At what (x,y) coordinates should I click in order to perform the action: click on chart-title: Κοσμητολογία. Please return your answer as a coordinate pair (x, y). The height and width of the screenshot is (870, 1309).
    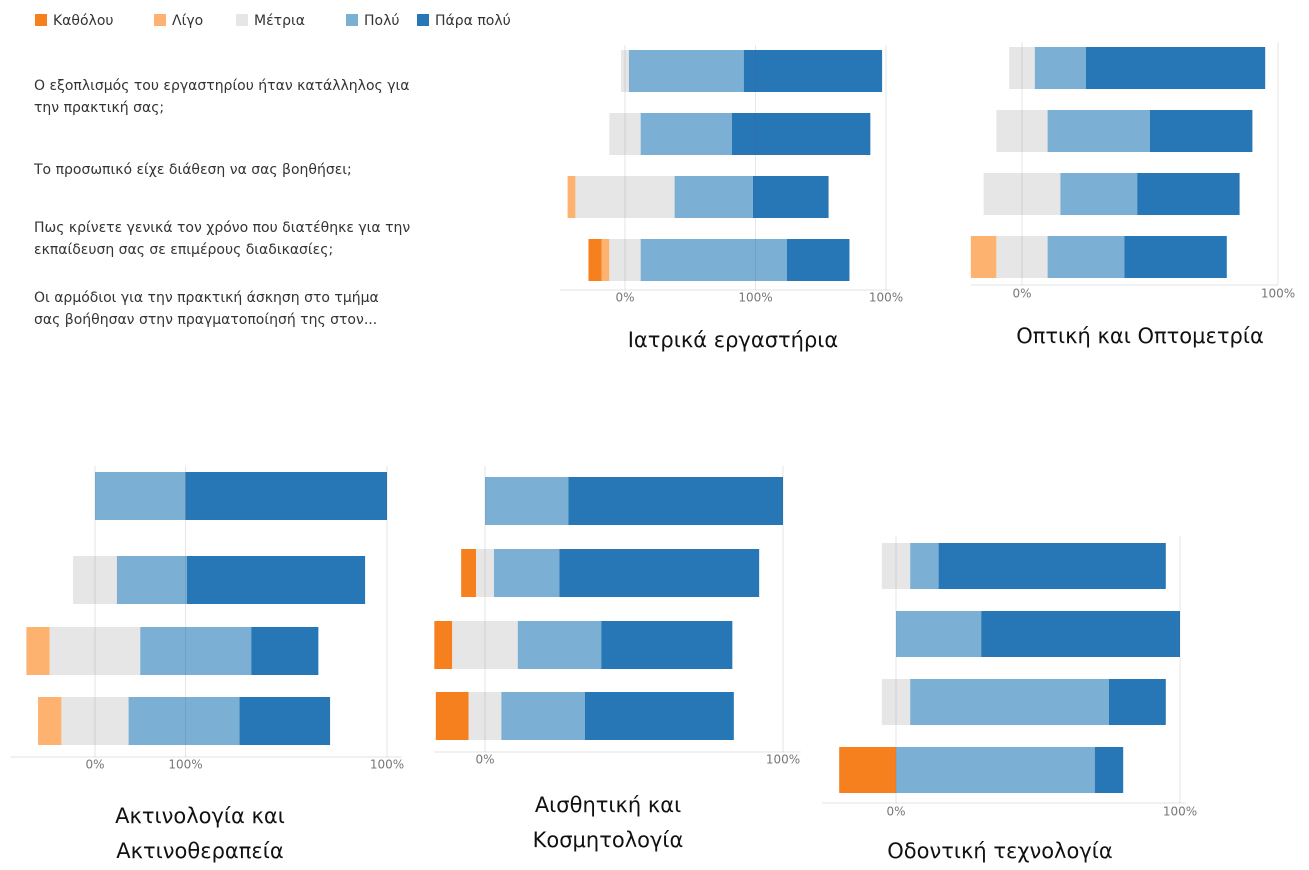
    Looking at the image, I should click on (608, 840).